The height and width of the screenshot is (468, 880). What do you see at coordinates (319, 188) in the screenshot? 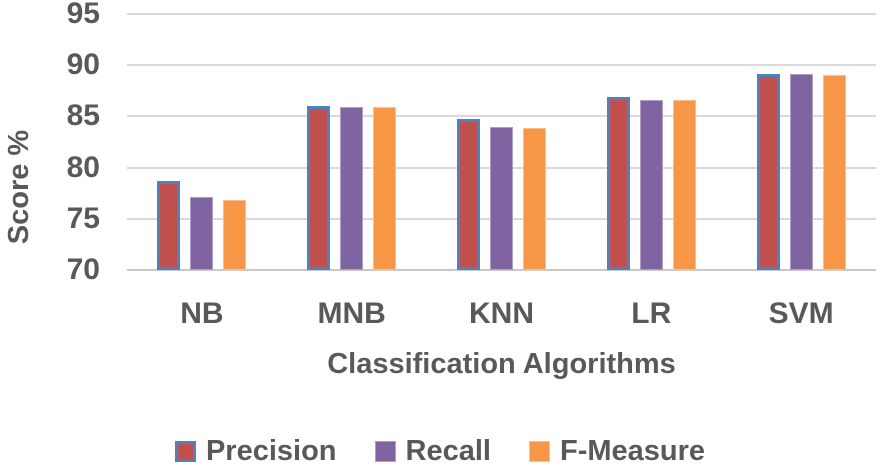
I see `bar-precision-mnb` at bounding box center [319, 188].